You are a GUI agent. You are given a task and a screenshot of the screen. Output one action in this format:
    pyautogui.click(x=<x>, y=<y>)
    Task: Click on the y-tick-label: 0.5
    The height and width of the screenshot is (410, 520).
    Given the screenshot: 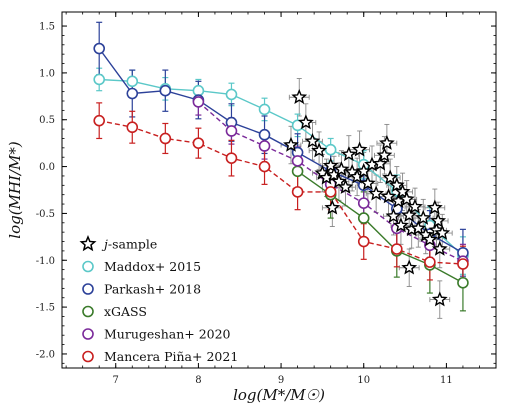 What is the action you would take?
    pyautogui.click(x=47, y=120)
    